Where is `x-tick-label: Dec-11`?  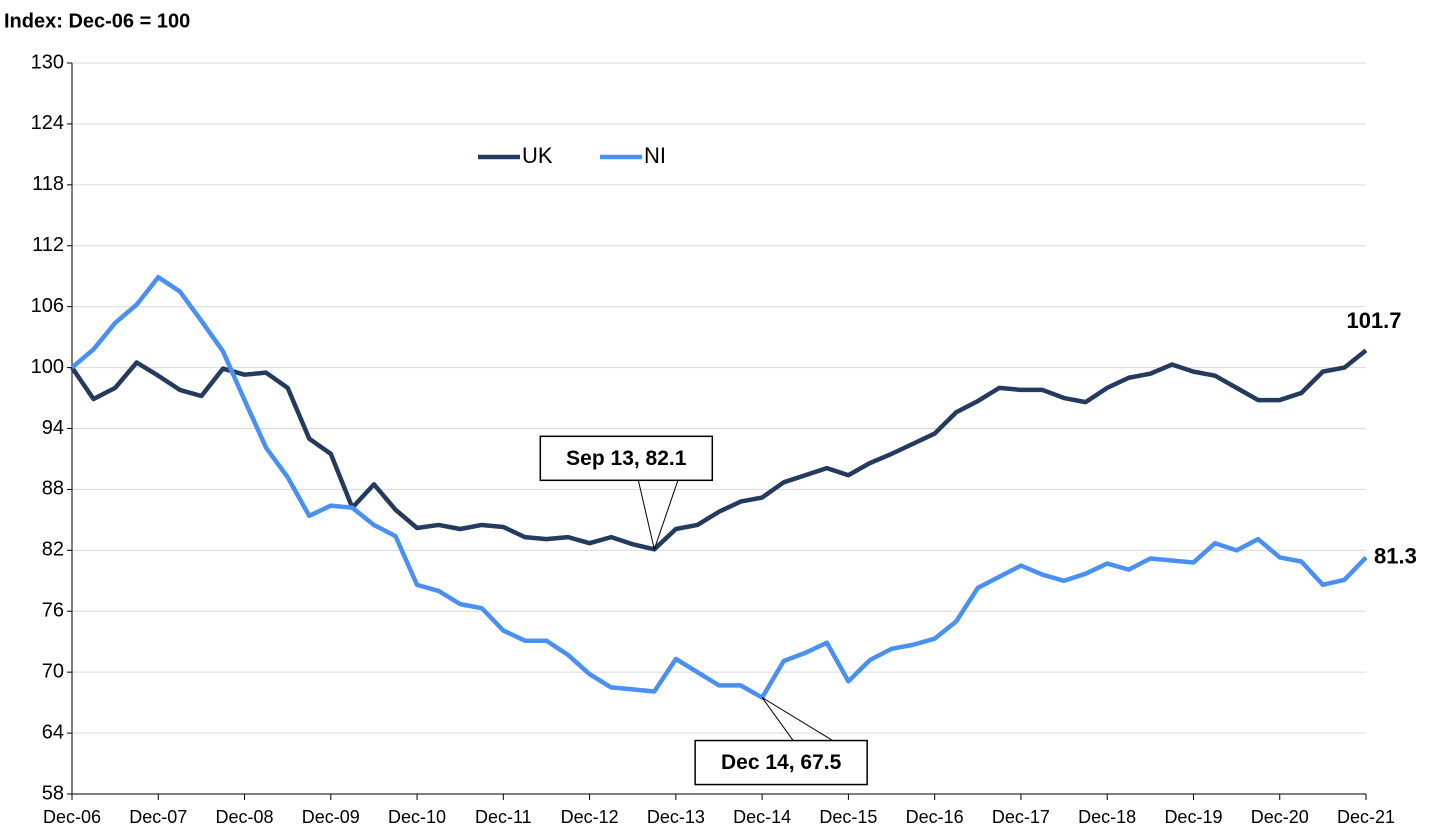 x-tick-label: Dec-11 is located at coordinates (503, 817).